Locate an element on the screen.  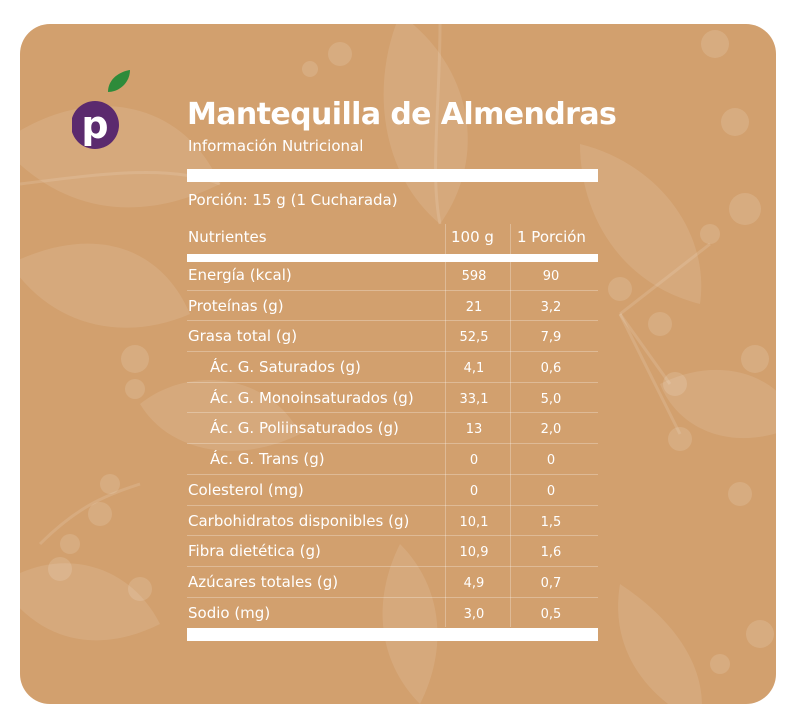
table-row: Ác. G. Saturados (g) 4,1 0,6 is located at coordinates (392, 367).